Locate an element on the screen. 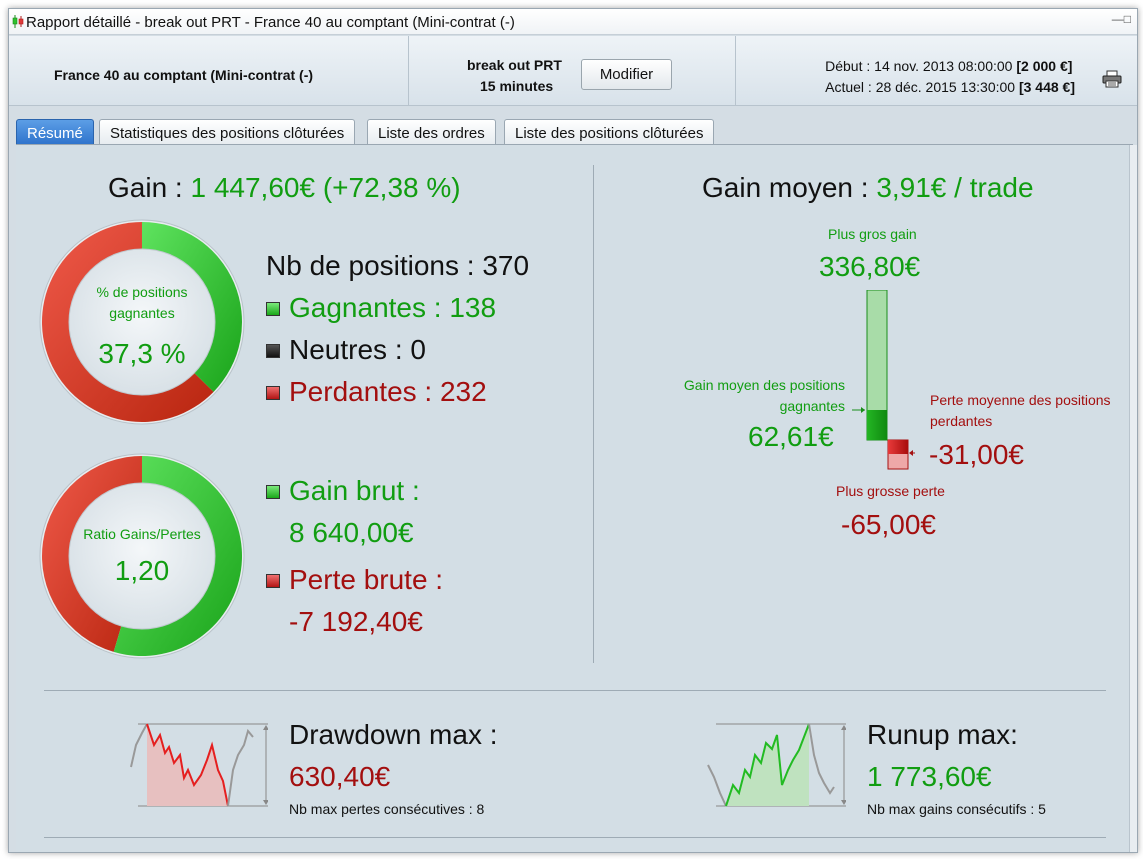  drawdown-sub: Nb max pertes consécutives : 8 is located at coordinates (387, 809).